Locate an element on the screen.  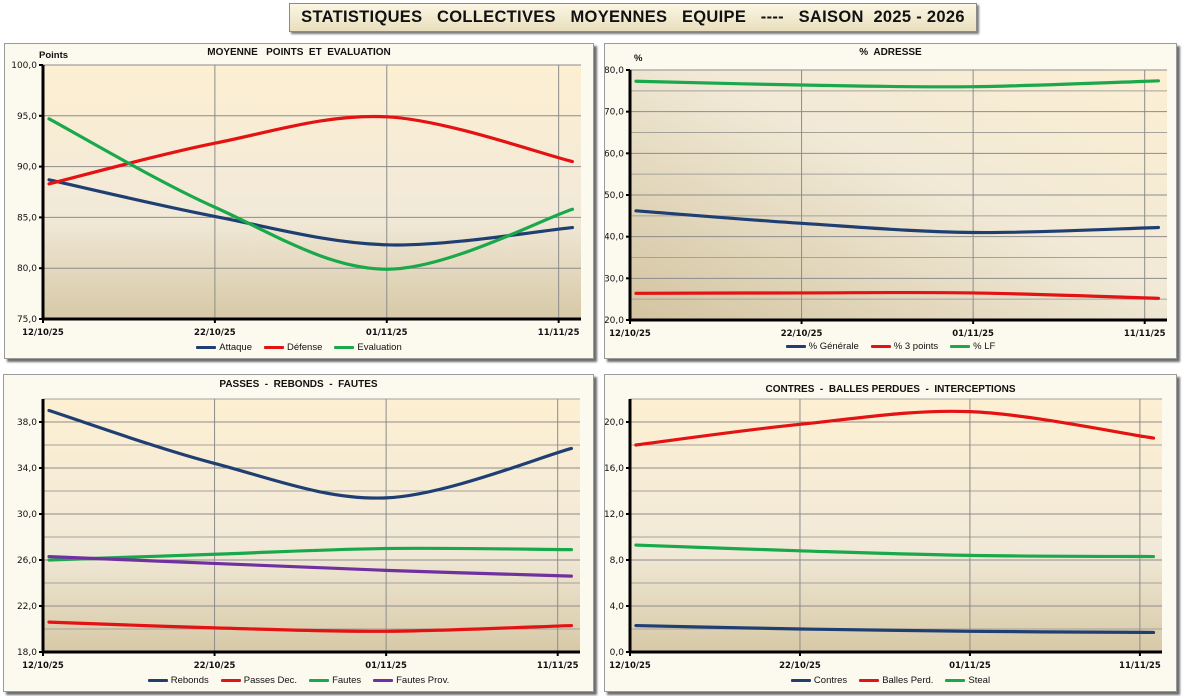
series-line-evaluation is located at coordinates (311, 194).